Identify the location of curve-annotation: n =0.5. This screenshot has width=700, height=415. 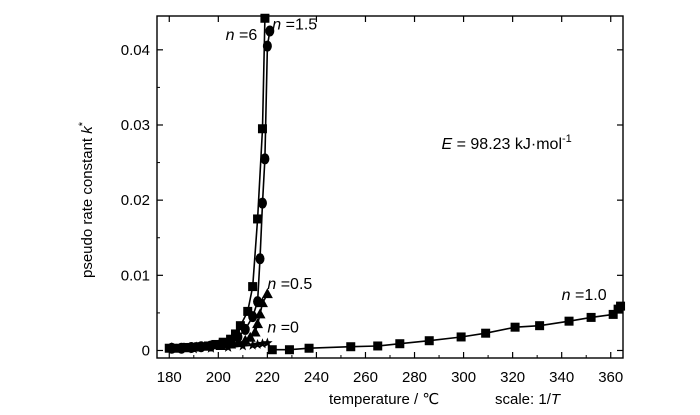
(289, 284).